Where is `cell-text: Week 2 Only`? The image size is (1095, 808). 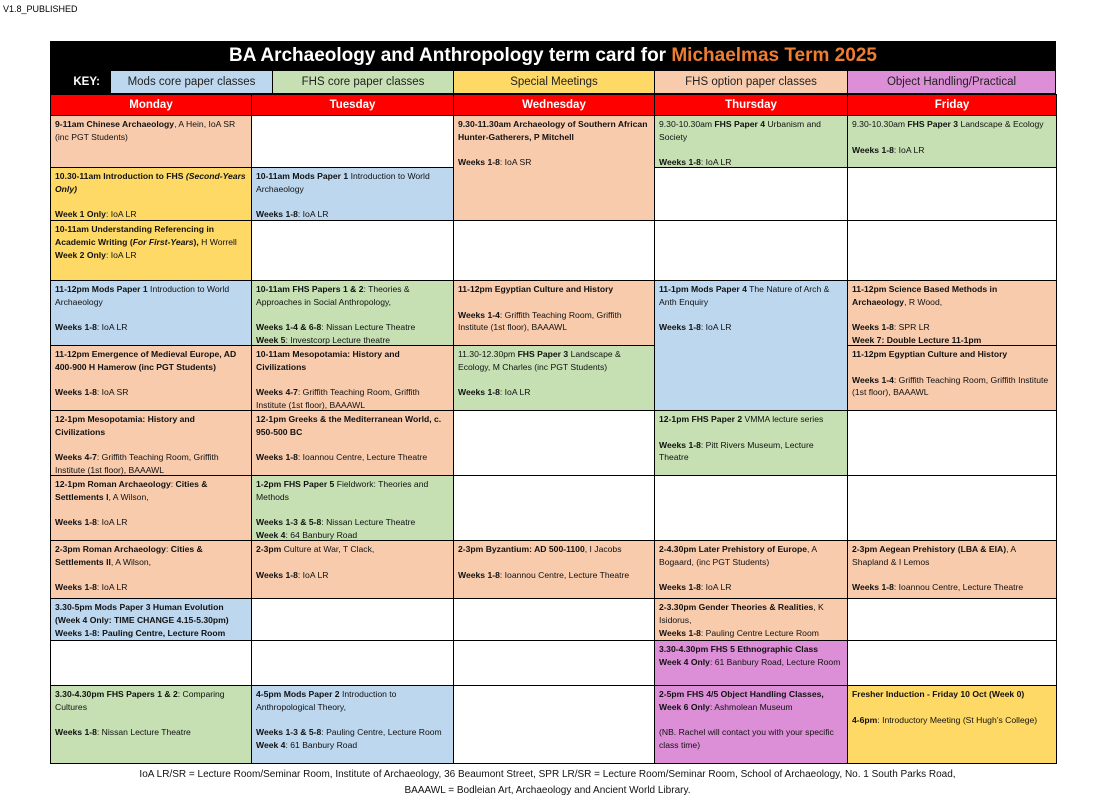 cell-text: Week 2 Only is located at coordinates (80, 254).